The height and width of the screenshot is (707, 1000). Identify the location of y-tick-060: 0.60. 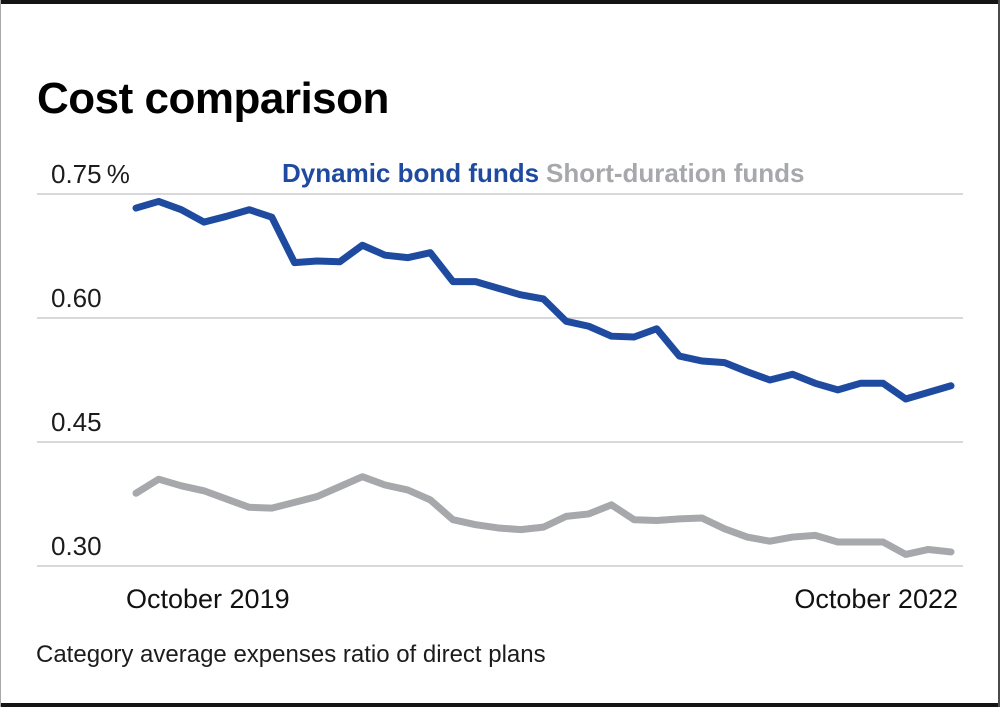
(76, 298).